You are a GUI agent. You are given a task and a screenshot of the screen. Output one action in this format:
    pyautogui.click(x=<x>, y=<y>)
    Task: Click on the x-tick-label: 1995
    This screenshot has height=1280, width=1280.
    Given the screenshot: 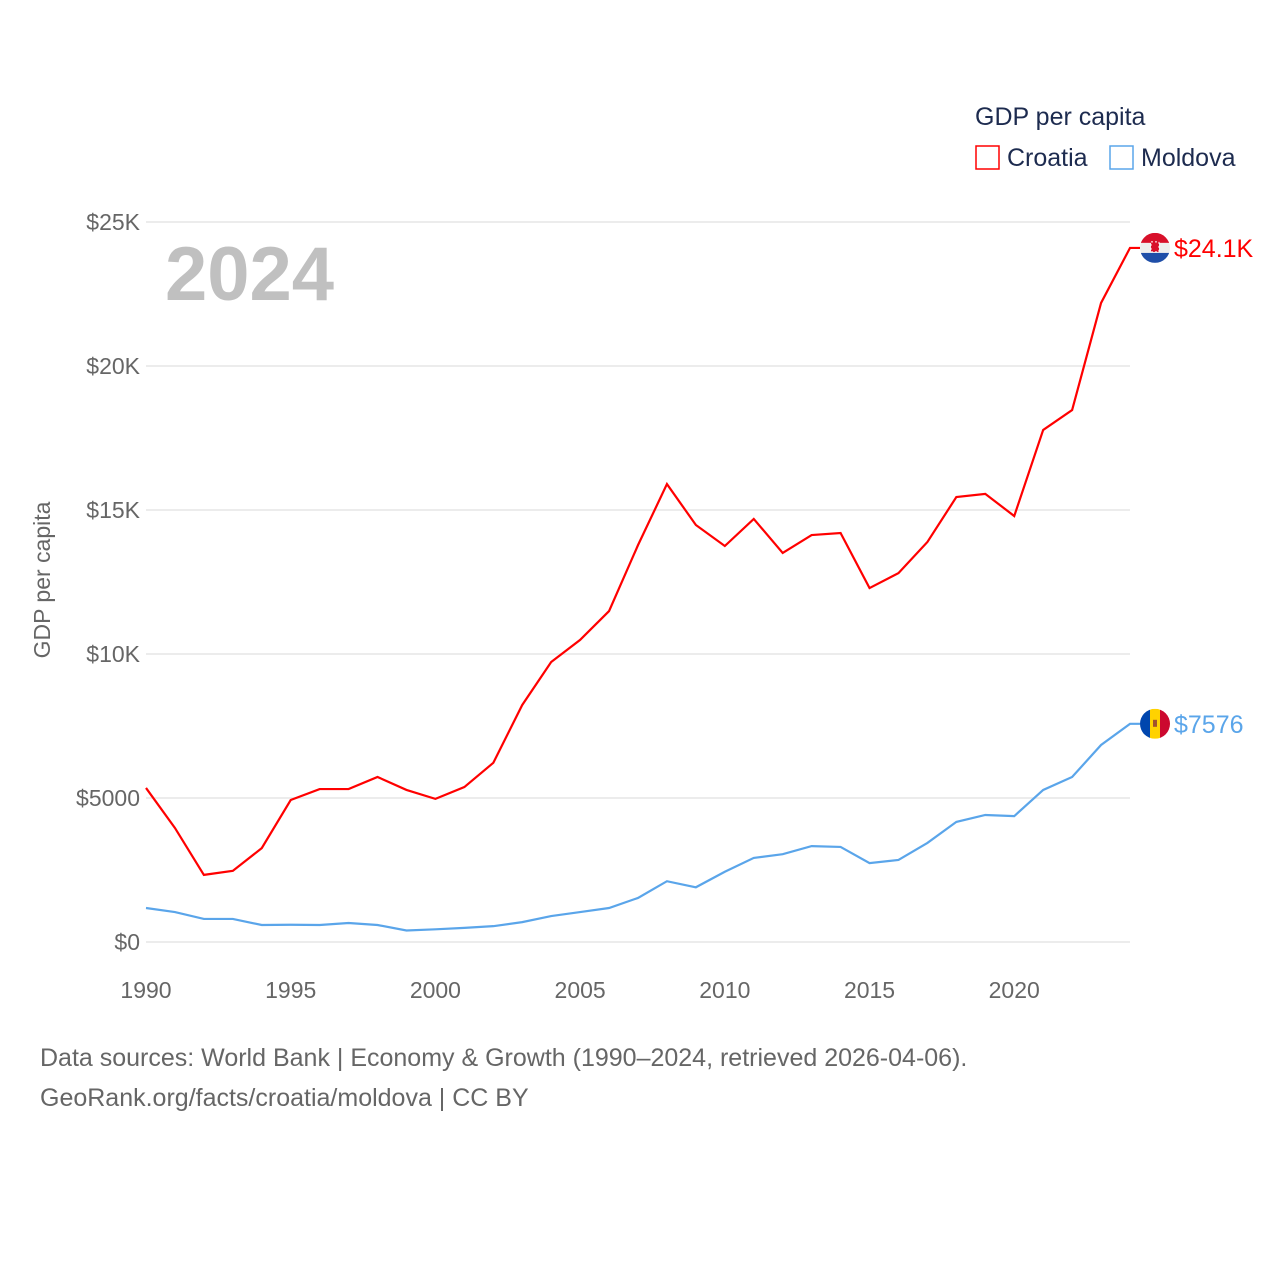 What is the action you would take?
    pyautogui.click(x=290, y=990)
    